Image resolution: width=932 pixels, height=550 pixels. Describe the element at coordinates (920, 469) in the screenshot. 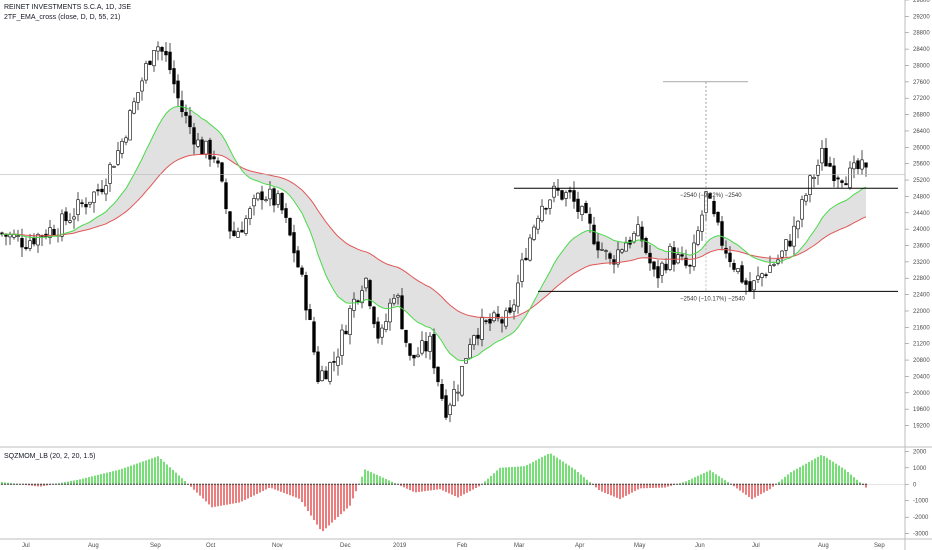

I see `osc-tick-label: 1000` at that location.